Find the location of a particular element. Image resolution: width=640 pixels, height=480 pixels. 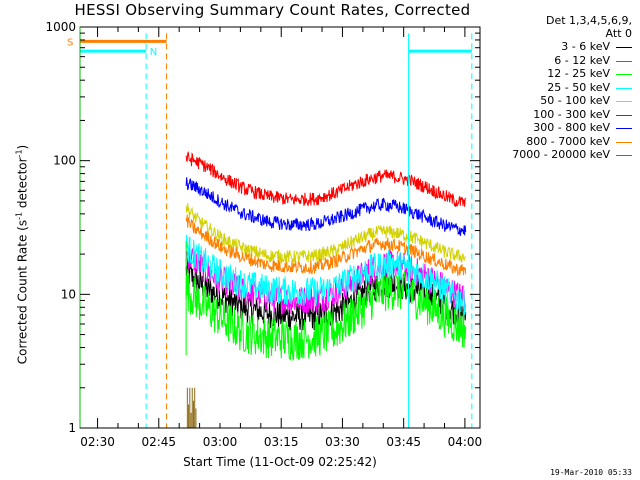

legend-header-line-2: Att 0 is located at coordinates (618, 33).